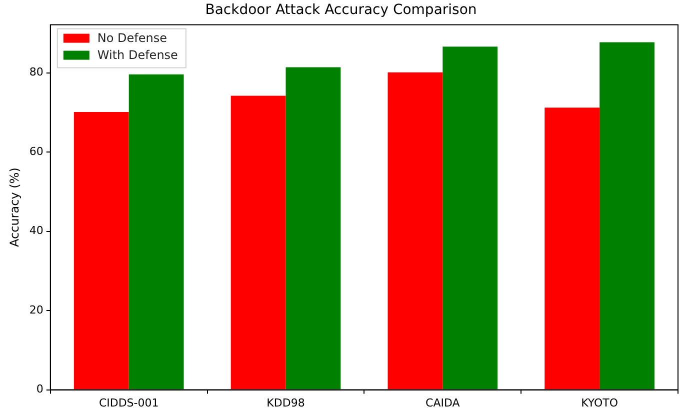  What do you see at coordinates (36, 151) in the screenshot?
I see `y-tick-label: 60` at bounding box center [36, 151].